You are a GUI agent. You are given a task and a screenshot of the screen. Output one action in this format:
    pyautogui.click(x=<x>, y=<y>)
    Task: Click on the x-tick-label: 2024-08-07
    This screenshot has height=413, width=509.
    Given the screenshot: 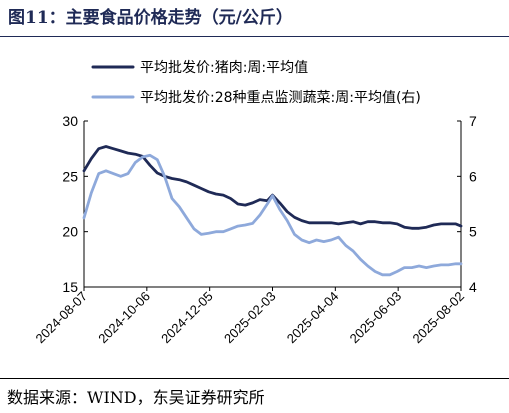 What is the action you would take?
    pyautogui.click(x=61, y=318)
    